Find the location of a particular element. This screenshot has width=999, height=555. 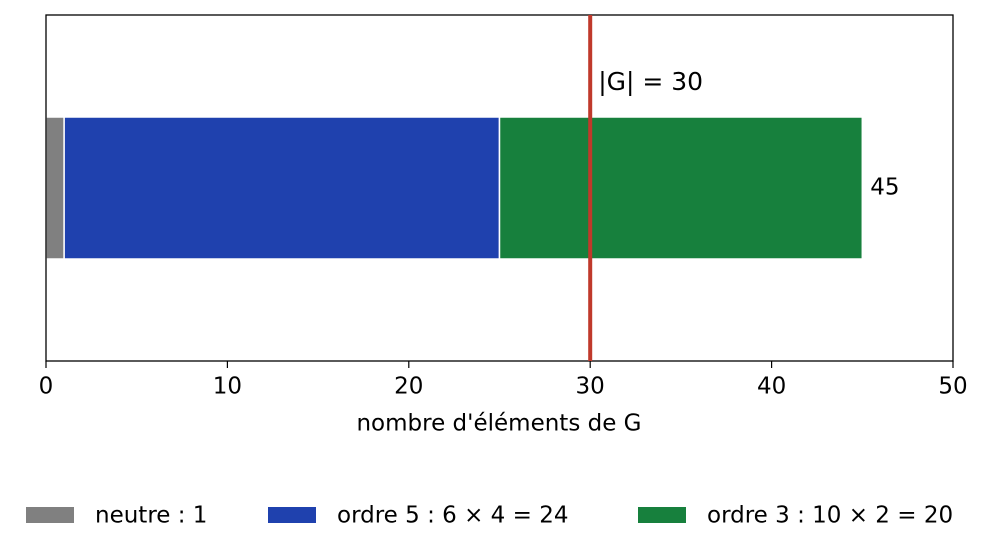

total-label: 45 is located at coordinates (884, 188).